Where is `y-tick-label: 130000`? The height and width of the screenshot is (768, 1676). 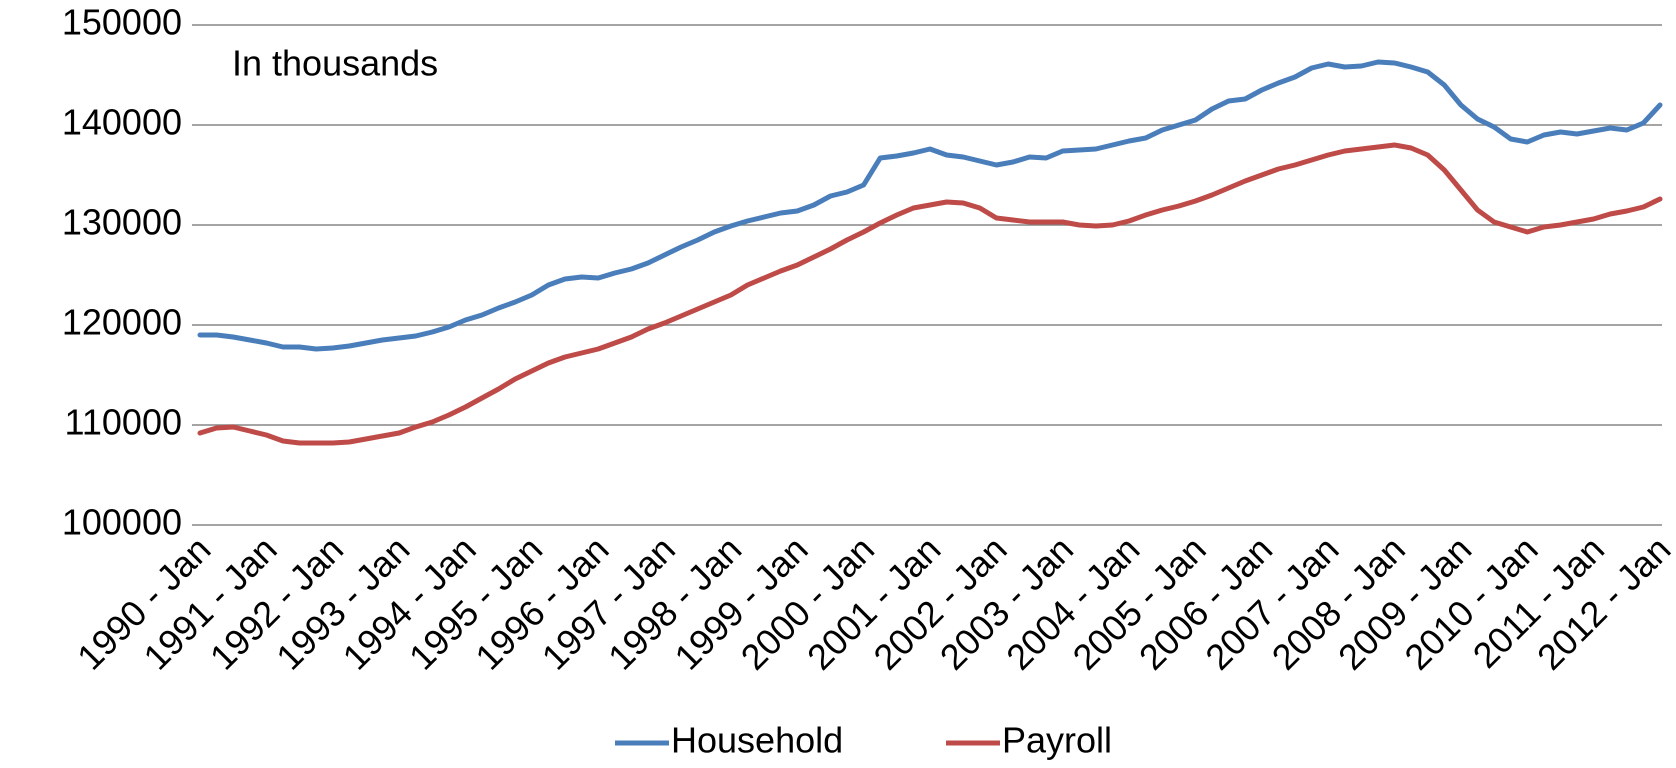
y-tick-label: 130000 is located at coordinates (122, 222).